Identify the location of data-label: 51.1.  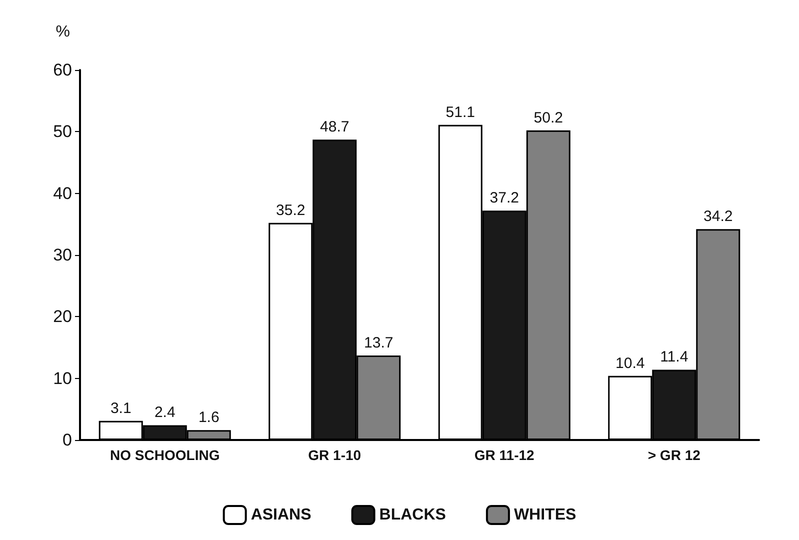
(460, 112).